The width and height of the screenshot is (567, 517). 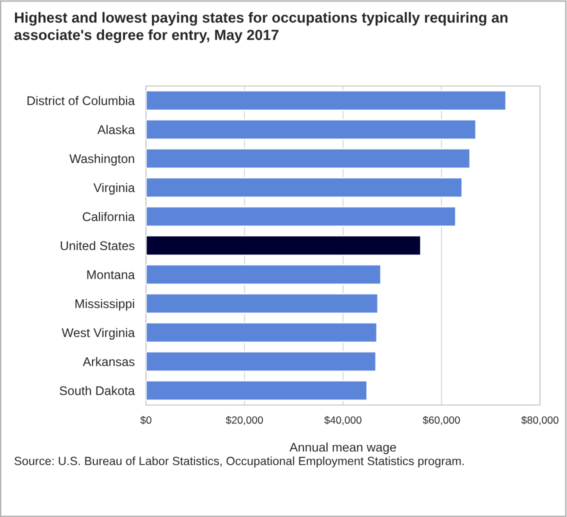 What do you see at coordinates (116, 129) in the screenshot?
I see `y-tick-label: Alaska` at bounding box center [116, 129].